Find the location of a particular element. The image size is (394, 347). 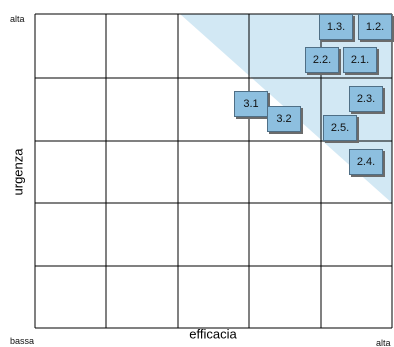

item-box-3-2: 3.2 is located at coordinates (284, 119).